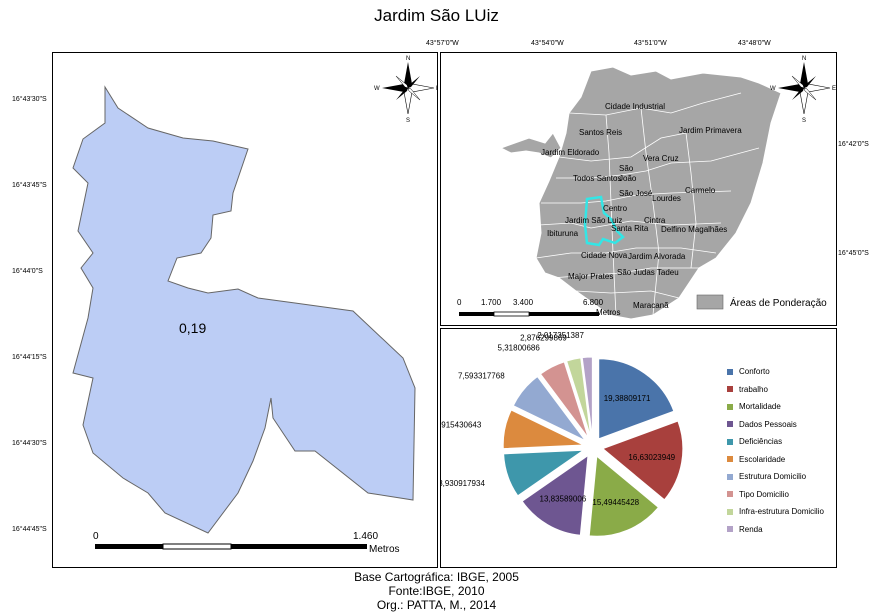 This screenshot has width=873, height=612. What do you see at coordinates (853, 253) in the screenshot?
I see `lat-label: 16°45'0"S` at bounding box center [853, 253].